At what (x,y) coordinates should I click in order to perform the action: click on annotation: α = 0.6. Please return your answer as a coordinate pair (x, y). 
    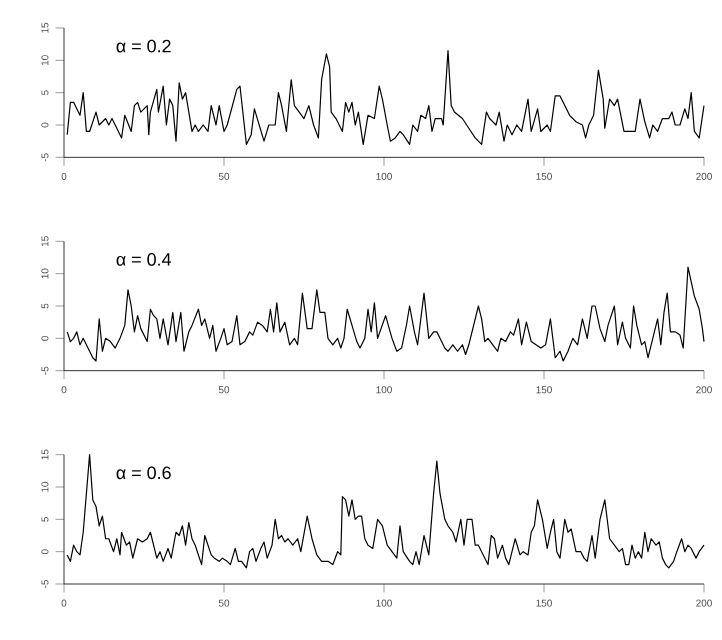
    Looking at the image, I should click on (143, 473).